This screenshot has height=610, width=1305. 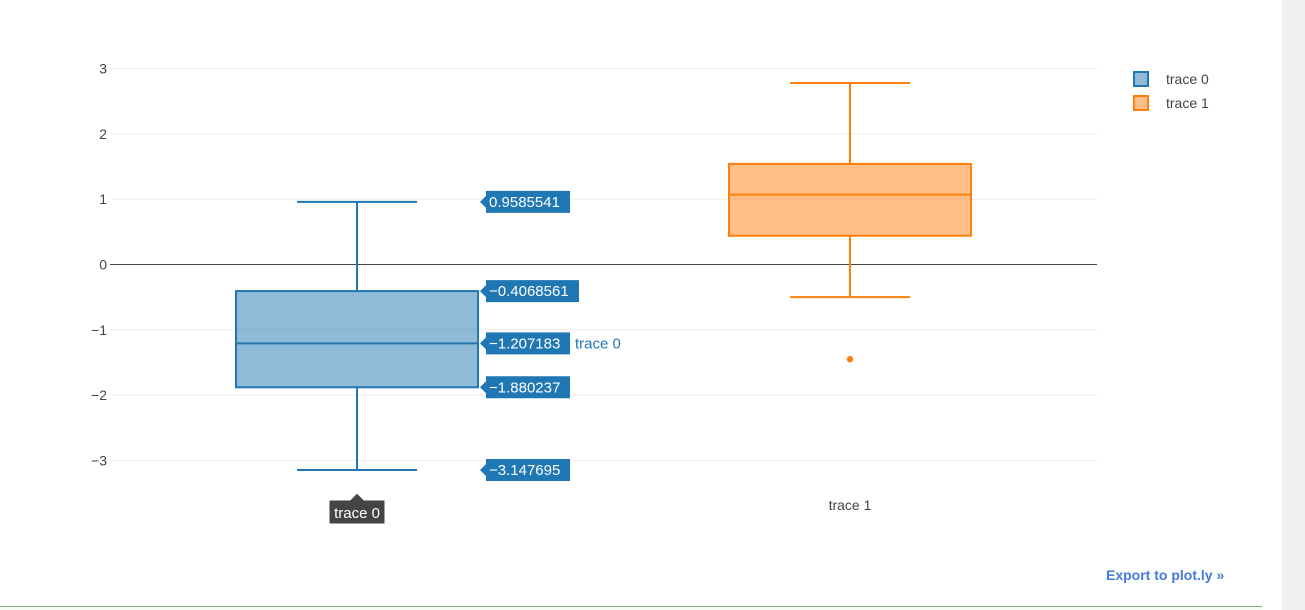 I want to click on x-axis: trace 1, so click(x=850, y=505).